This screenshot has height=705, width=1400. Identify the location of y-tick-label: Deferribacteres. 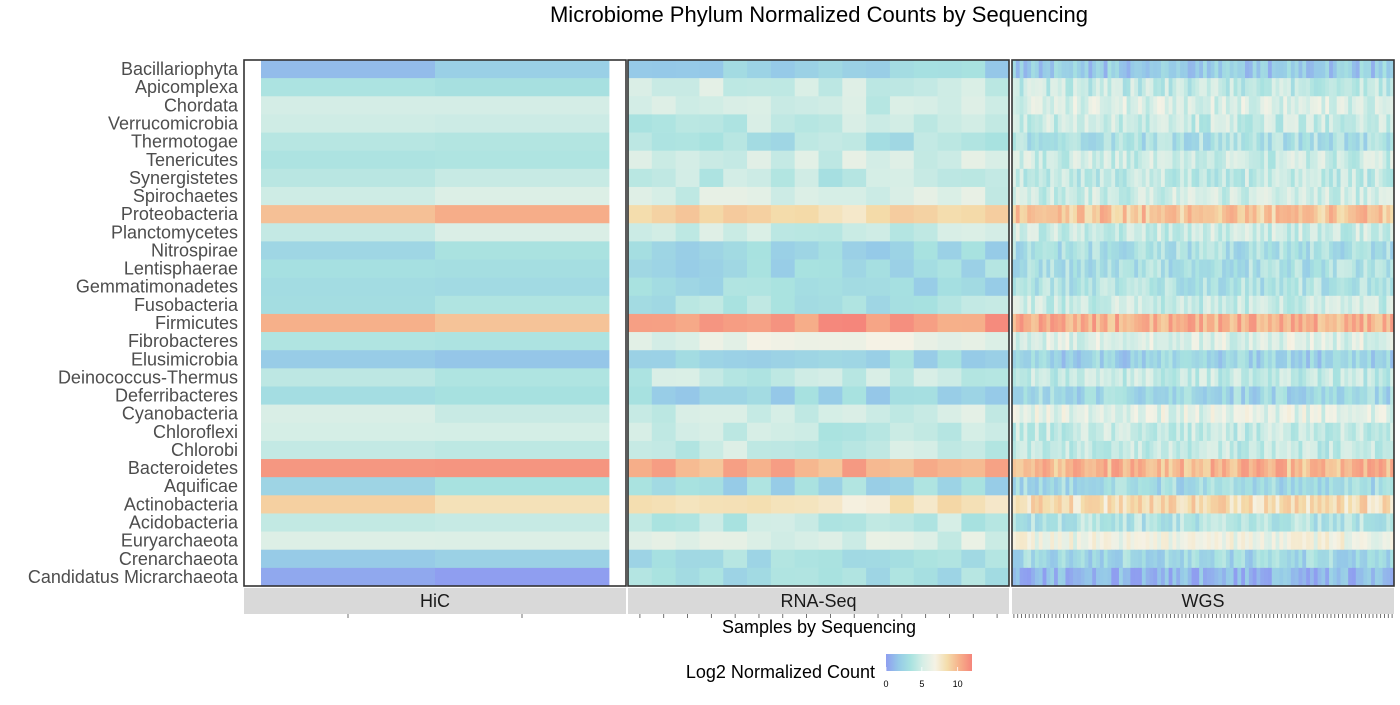
(176, 396).